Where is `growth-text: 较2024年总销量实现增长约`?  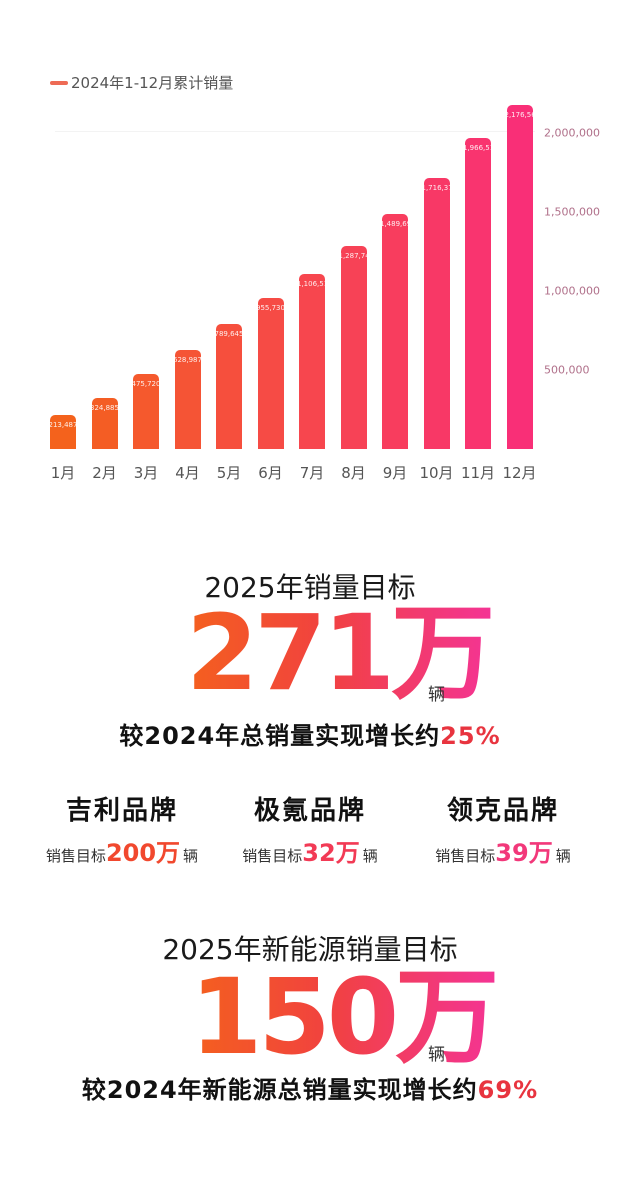 growth-text: 较2024年总销量实现增长约 is located at coordinates (280, 736).